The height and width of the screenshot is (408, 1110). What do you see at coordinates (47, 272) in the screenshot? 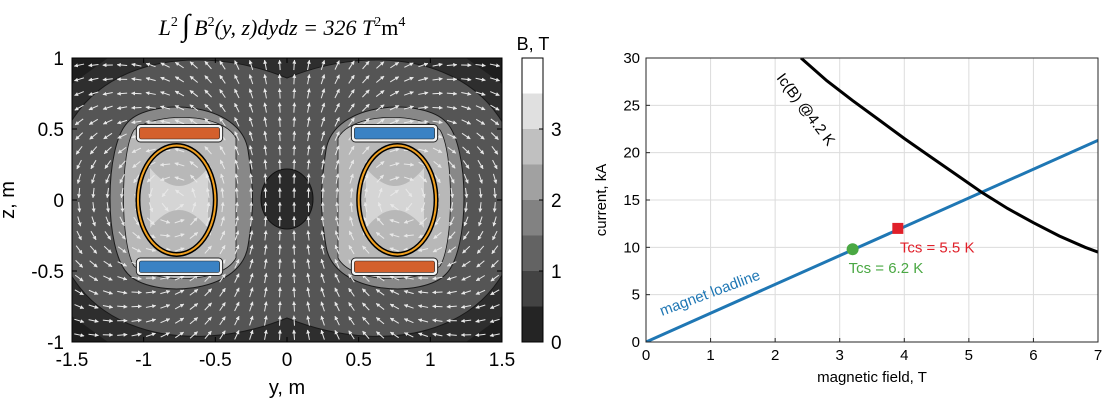
I see `y-tick-label: -0.5` at bounding box center [47, 272].